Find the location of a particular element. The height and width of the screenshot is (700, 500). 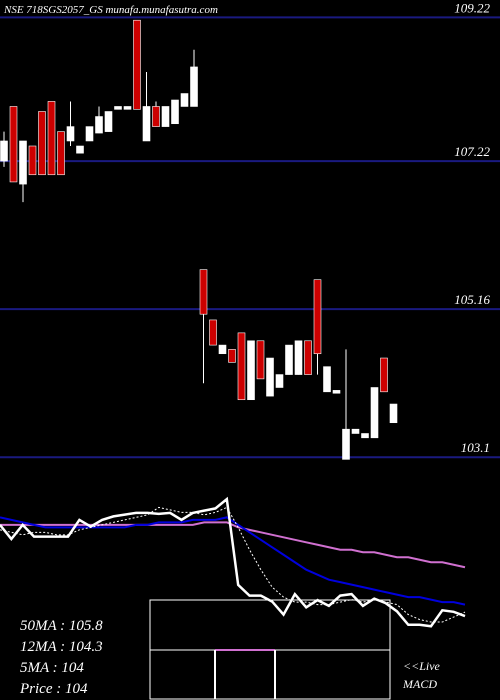

y-tick-label: 105.16 is located at coordinates (472, 299).